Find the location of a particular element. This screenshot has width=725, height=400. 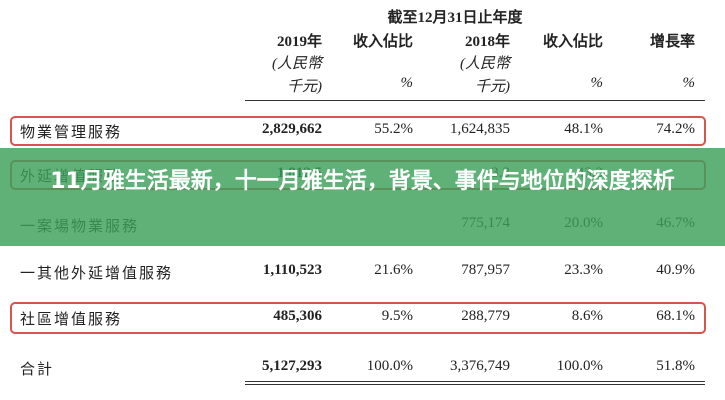

column-header: 2018年 is located at coordinates (487, 42).